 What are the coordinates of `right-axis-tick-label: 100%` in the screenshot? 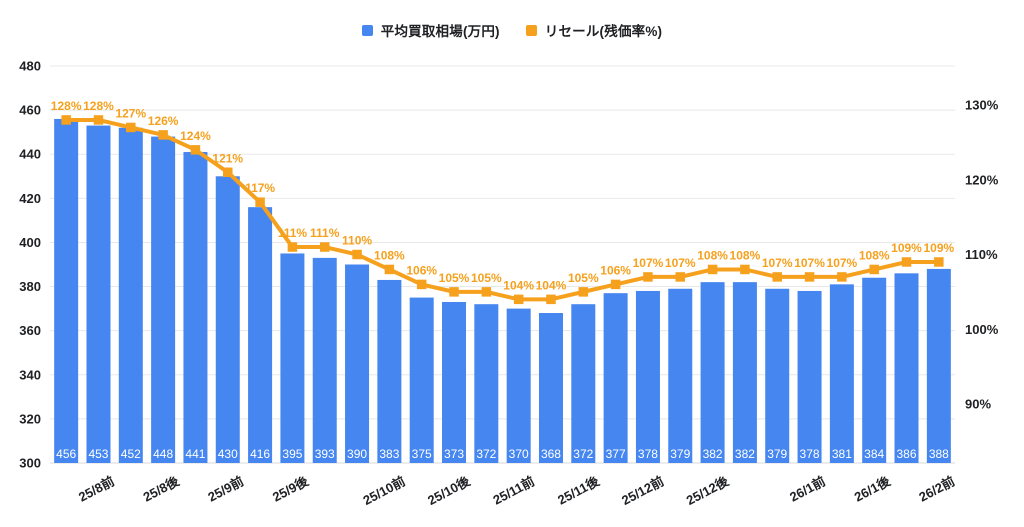 It's located at (982, 329).